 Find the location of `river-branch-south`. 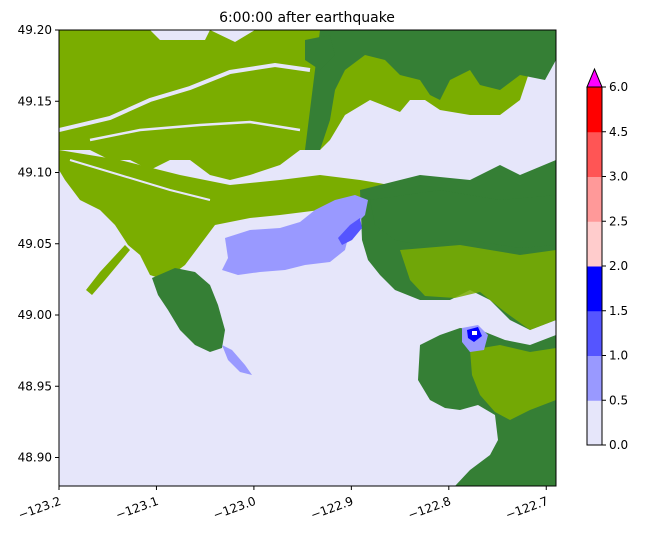

river-branch-south is located at coordinates (140, 180).